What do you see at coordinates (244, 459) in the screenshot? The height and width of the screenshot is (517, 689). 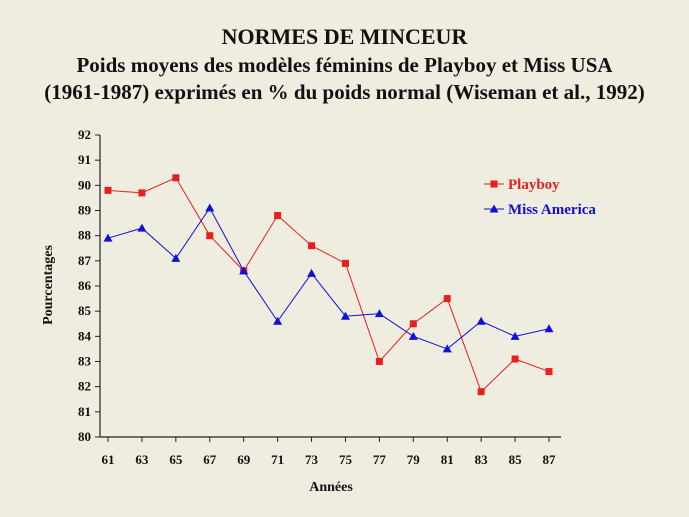 I see `x-tick-label: 69` at bounding box center [244, 459].